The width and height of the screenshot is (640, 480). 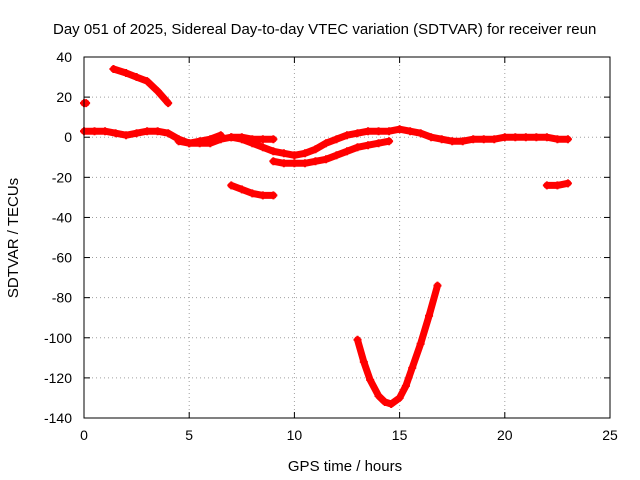 What do you see at coordinates (58, 378) in the screenshot?
I see `y-tick-label: -120` at bounding box center [58, 378].